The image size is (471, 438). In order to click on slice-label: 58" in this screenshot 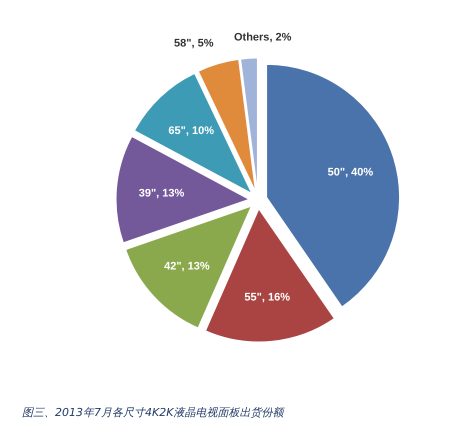, I will do `click(183, 43)`.